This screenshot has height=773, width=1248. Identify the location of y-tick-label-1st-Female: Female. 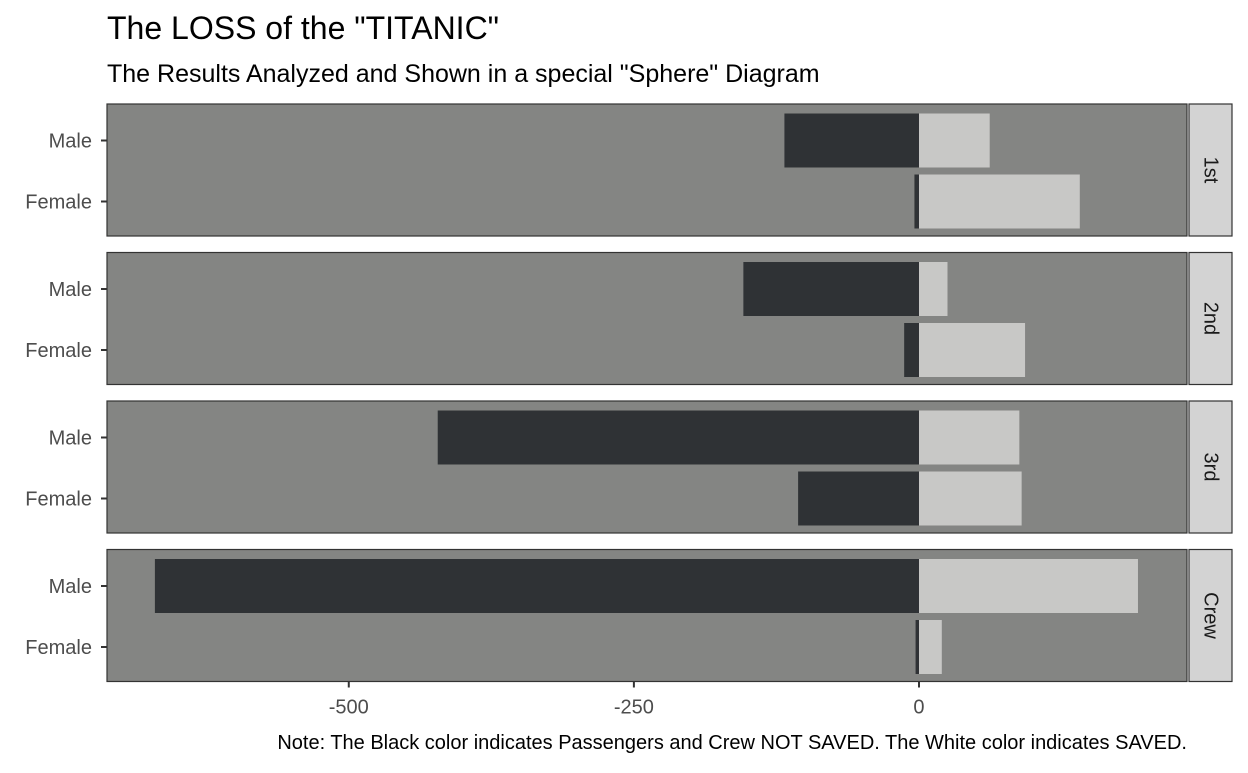
(58, 203).